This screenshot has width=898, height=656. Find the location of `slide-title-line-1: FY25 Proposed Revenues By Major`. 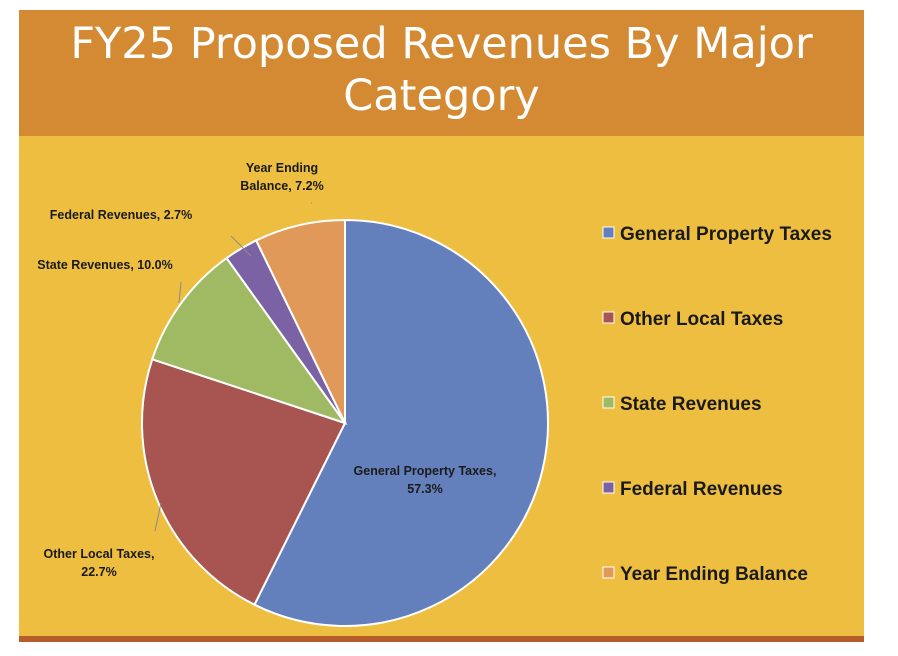

slide-title-line-1: FY25 Proposed Revenues By Major is located at coordinates (441, 44).